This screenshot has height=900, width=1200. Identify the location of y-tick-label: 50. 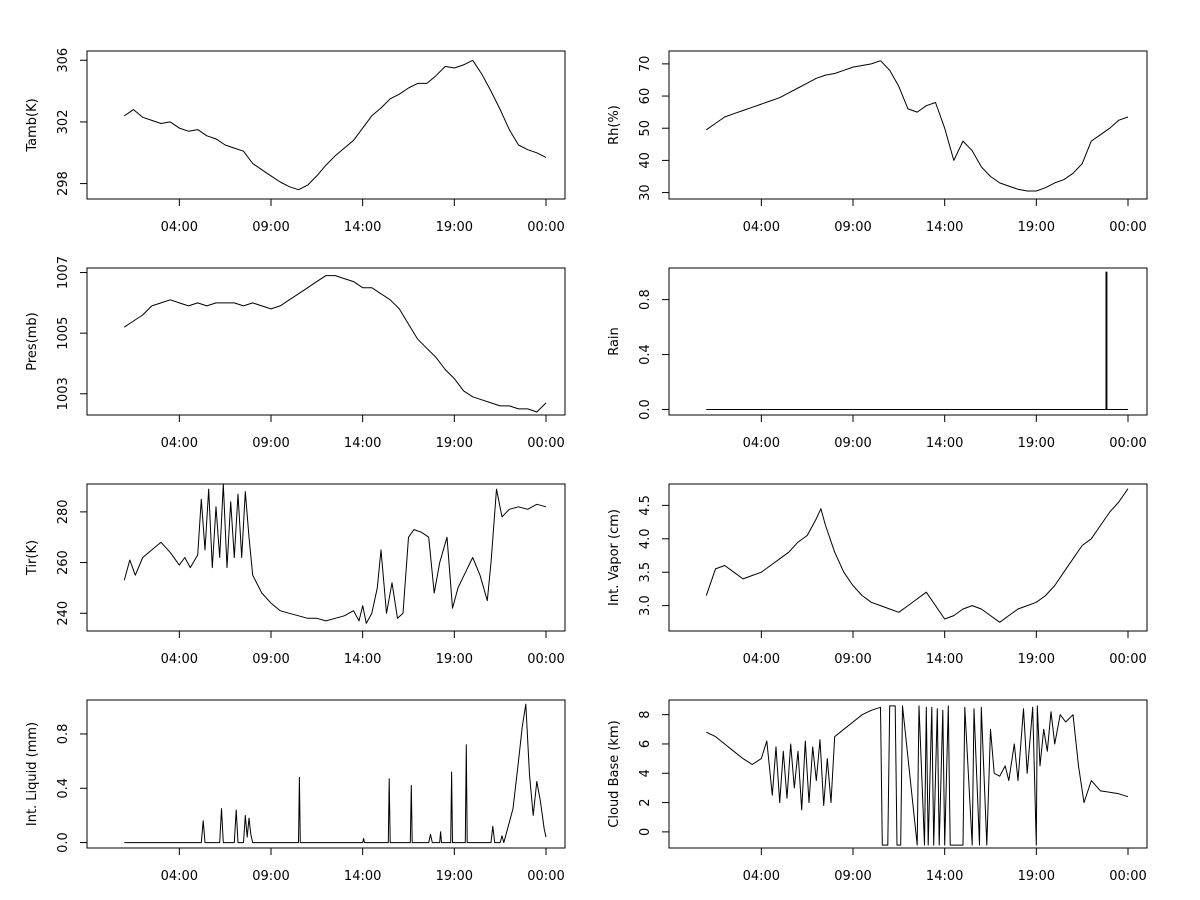
(645, 128).